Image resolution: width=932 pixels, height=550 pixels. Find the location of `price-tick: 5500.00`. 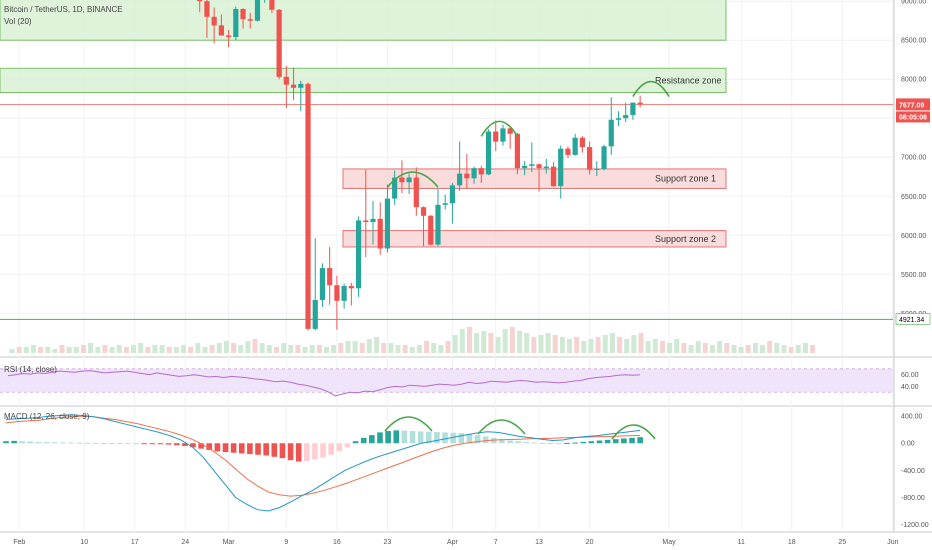

price-tick: 5500.00 is located at coordinates (913, 275).